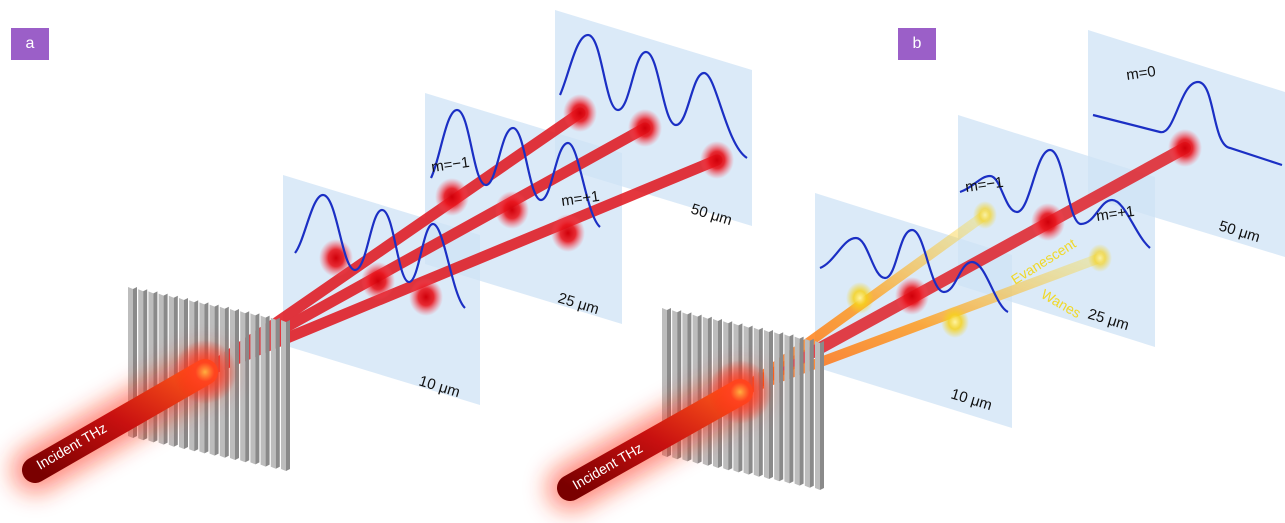 This screenshot has width=1285, height=523. Describe the element at coordinates (1141, 73) in the screenshot. I see `order-label-0: m=0` at that location.